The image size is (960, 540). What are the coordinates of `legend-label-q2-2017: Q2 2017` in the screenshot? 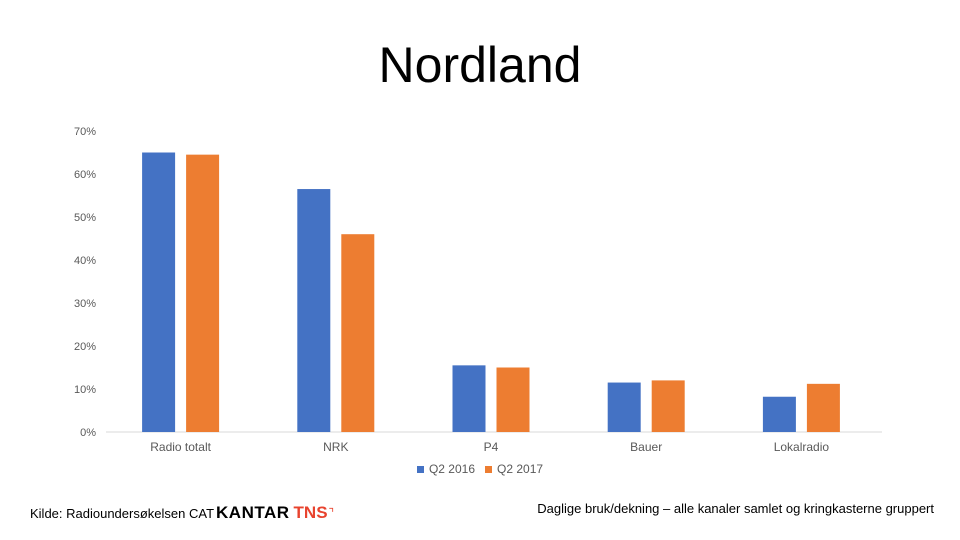 It's located at (520, 469).